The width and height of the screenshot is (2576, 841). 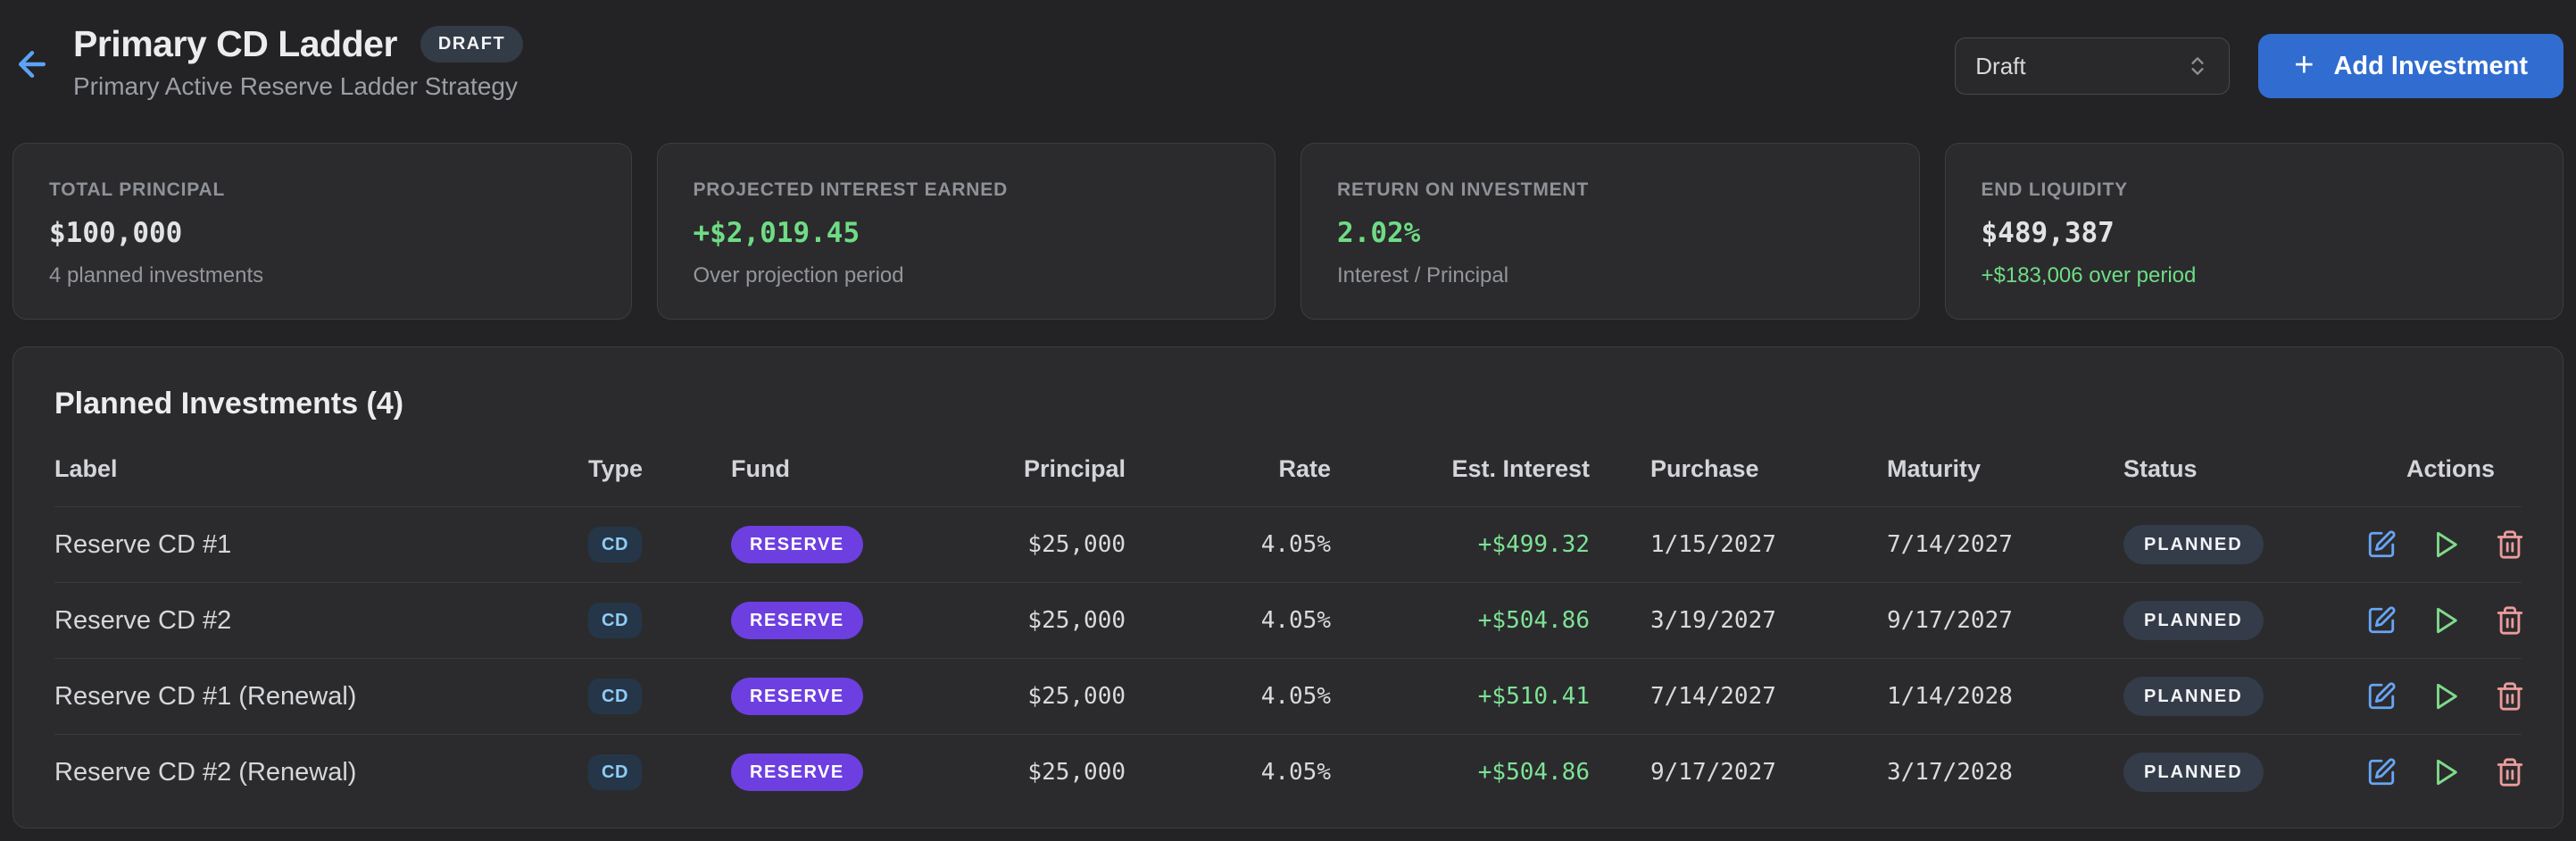 I want to click on est-interest-value: +$499.32, so click(x=1487, y=544).